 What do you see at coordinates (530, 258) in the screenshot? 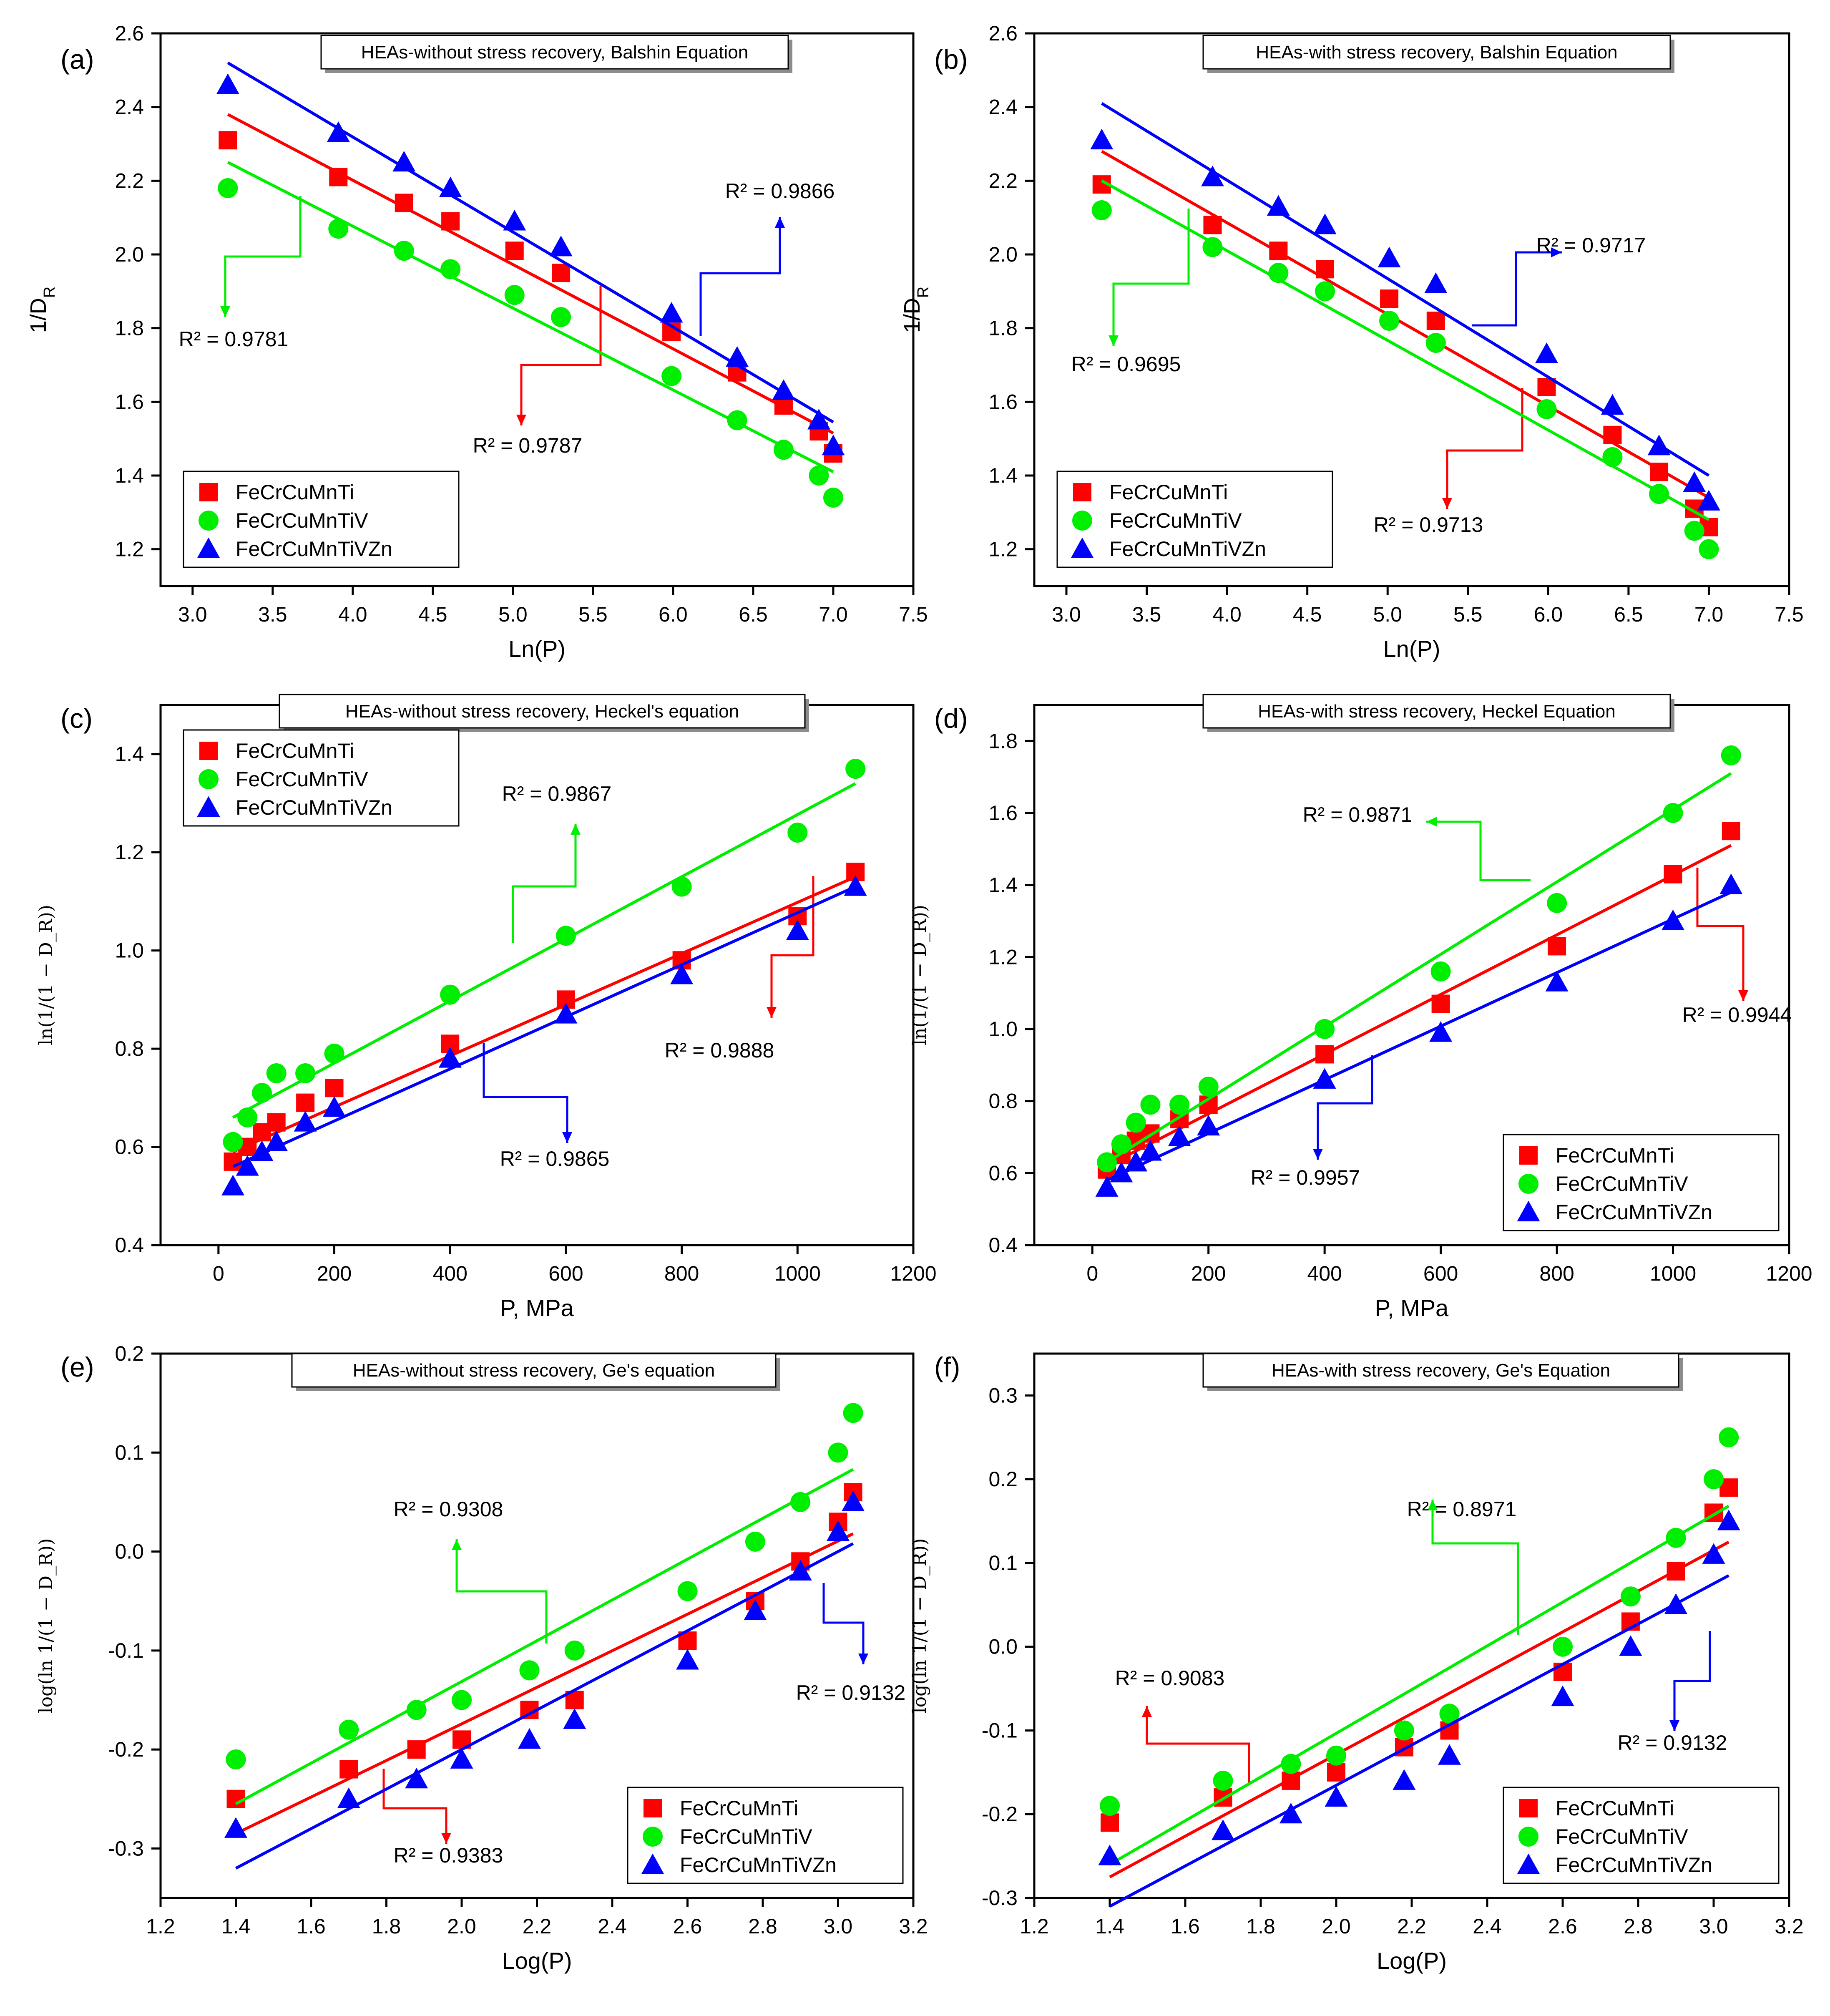
I see `series-FeCrCuMnTiVZn: R² = 0.9866` at bounding box center [530, 258].